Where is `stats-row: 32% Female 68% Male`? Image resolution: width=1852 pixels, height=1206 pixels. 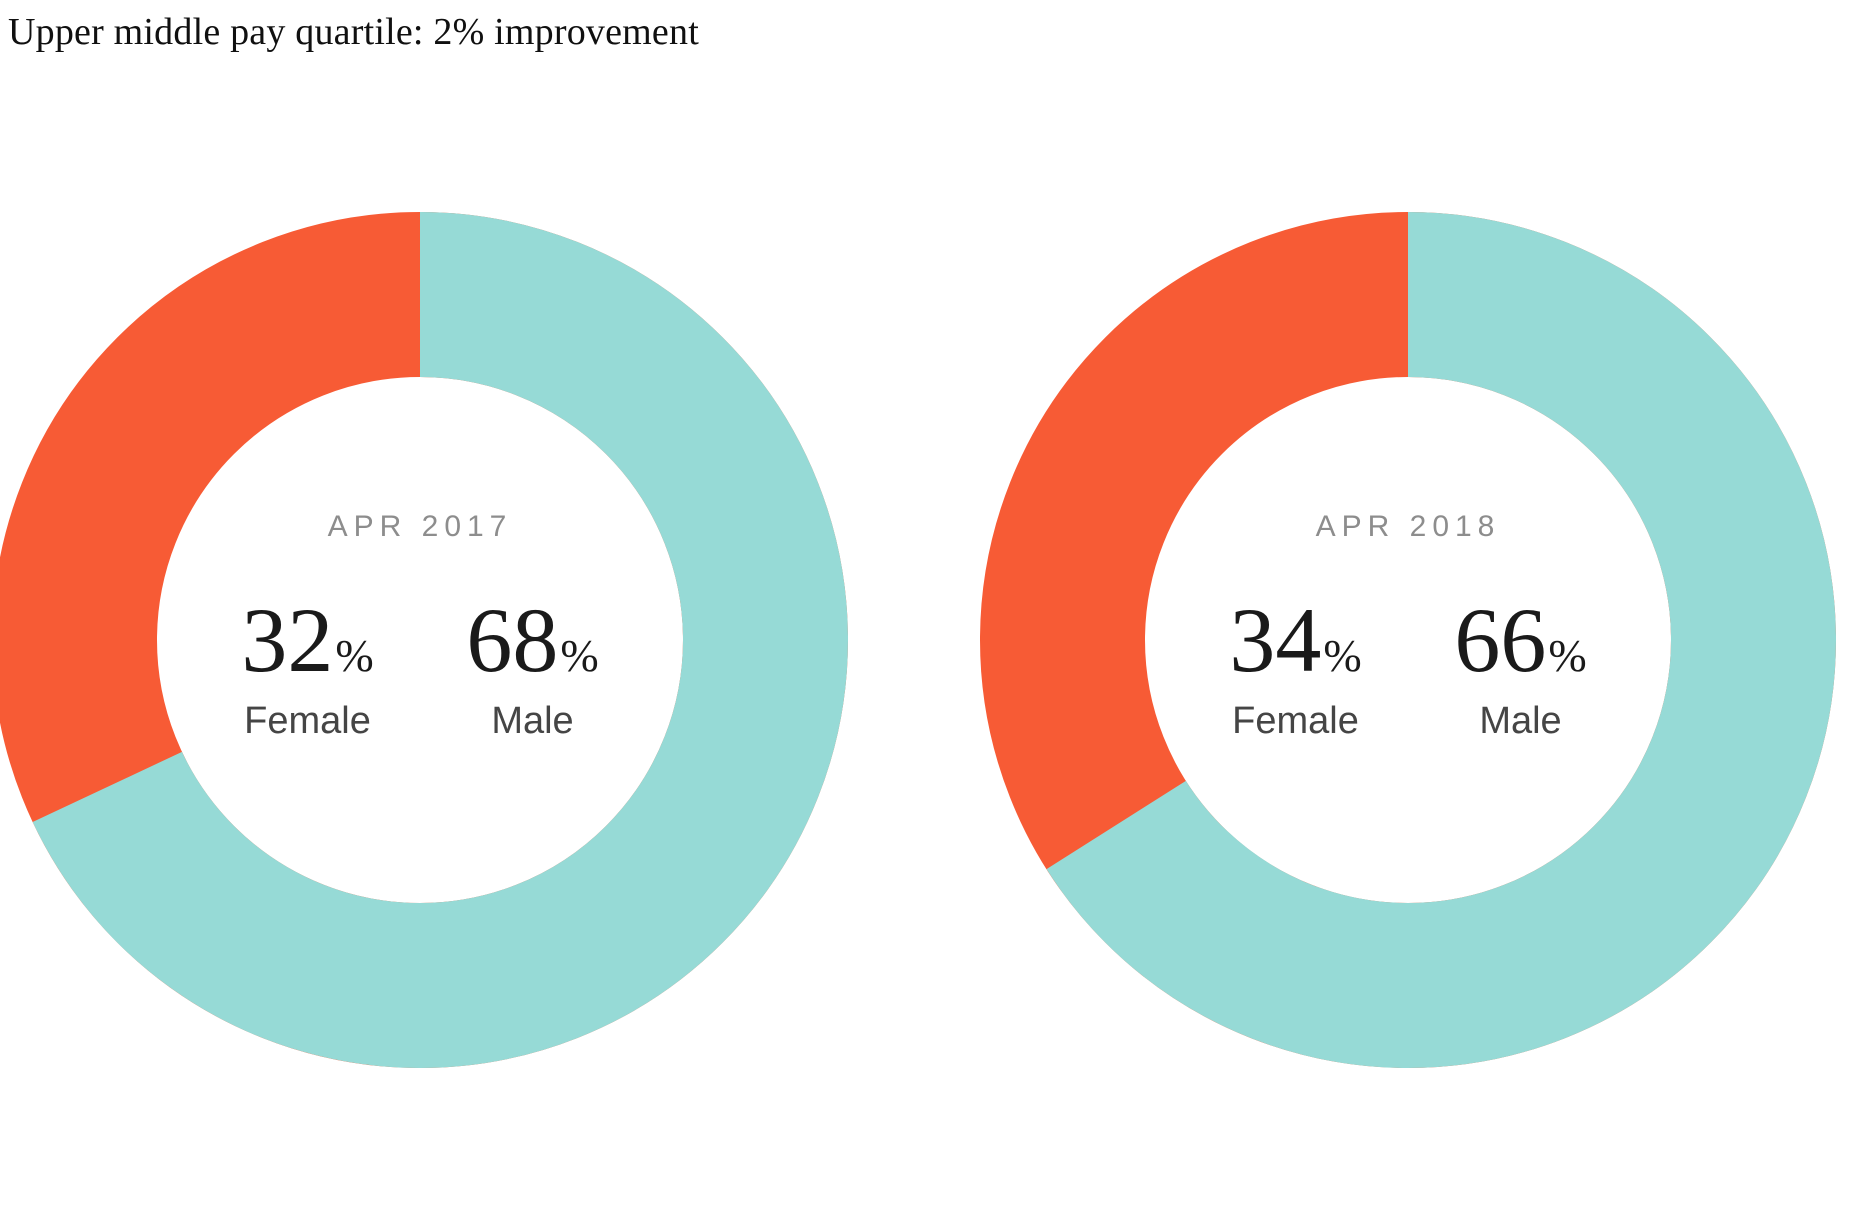 stats-row: 32% Female 68% Male is located at coordinates (420, 668).